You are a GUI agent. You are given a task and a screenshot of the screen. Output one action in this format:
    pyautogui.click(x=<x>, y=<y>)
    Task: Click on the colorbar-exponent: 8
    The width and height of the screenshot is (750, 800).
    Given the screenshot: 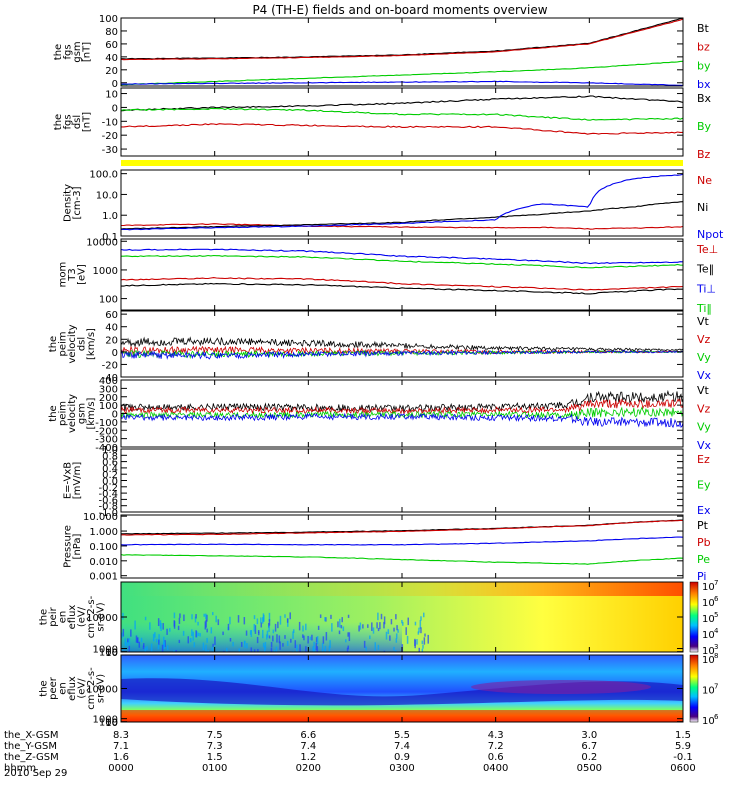 What is the action you would take?
    pyautogui.click(x=716, y=656)
    